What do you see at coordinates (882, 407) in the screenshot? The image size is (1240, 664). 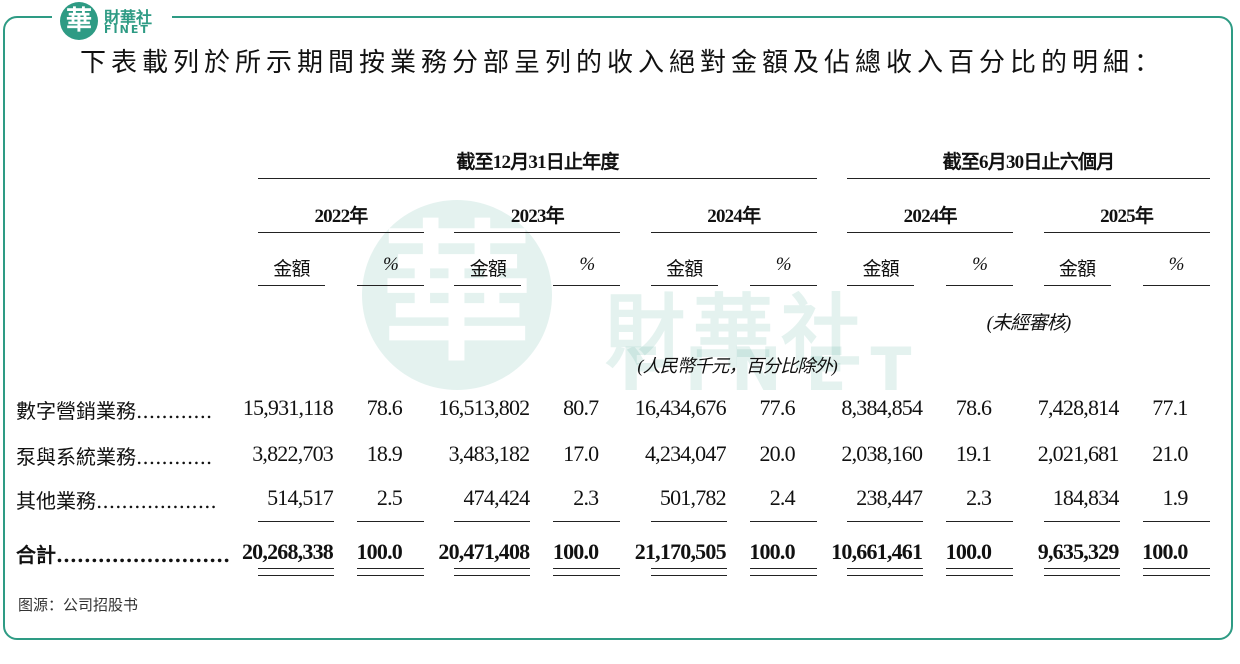 I see `cell: 8,384,854` at bounding box center [882, 407].